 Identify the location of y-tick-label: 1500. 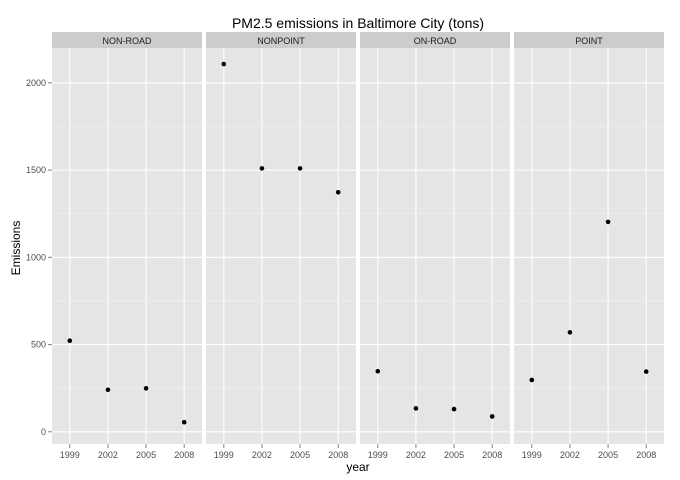
(36, 170).